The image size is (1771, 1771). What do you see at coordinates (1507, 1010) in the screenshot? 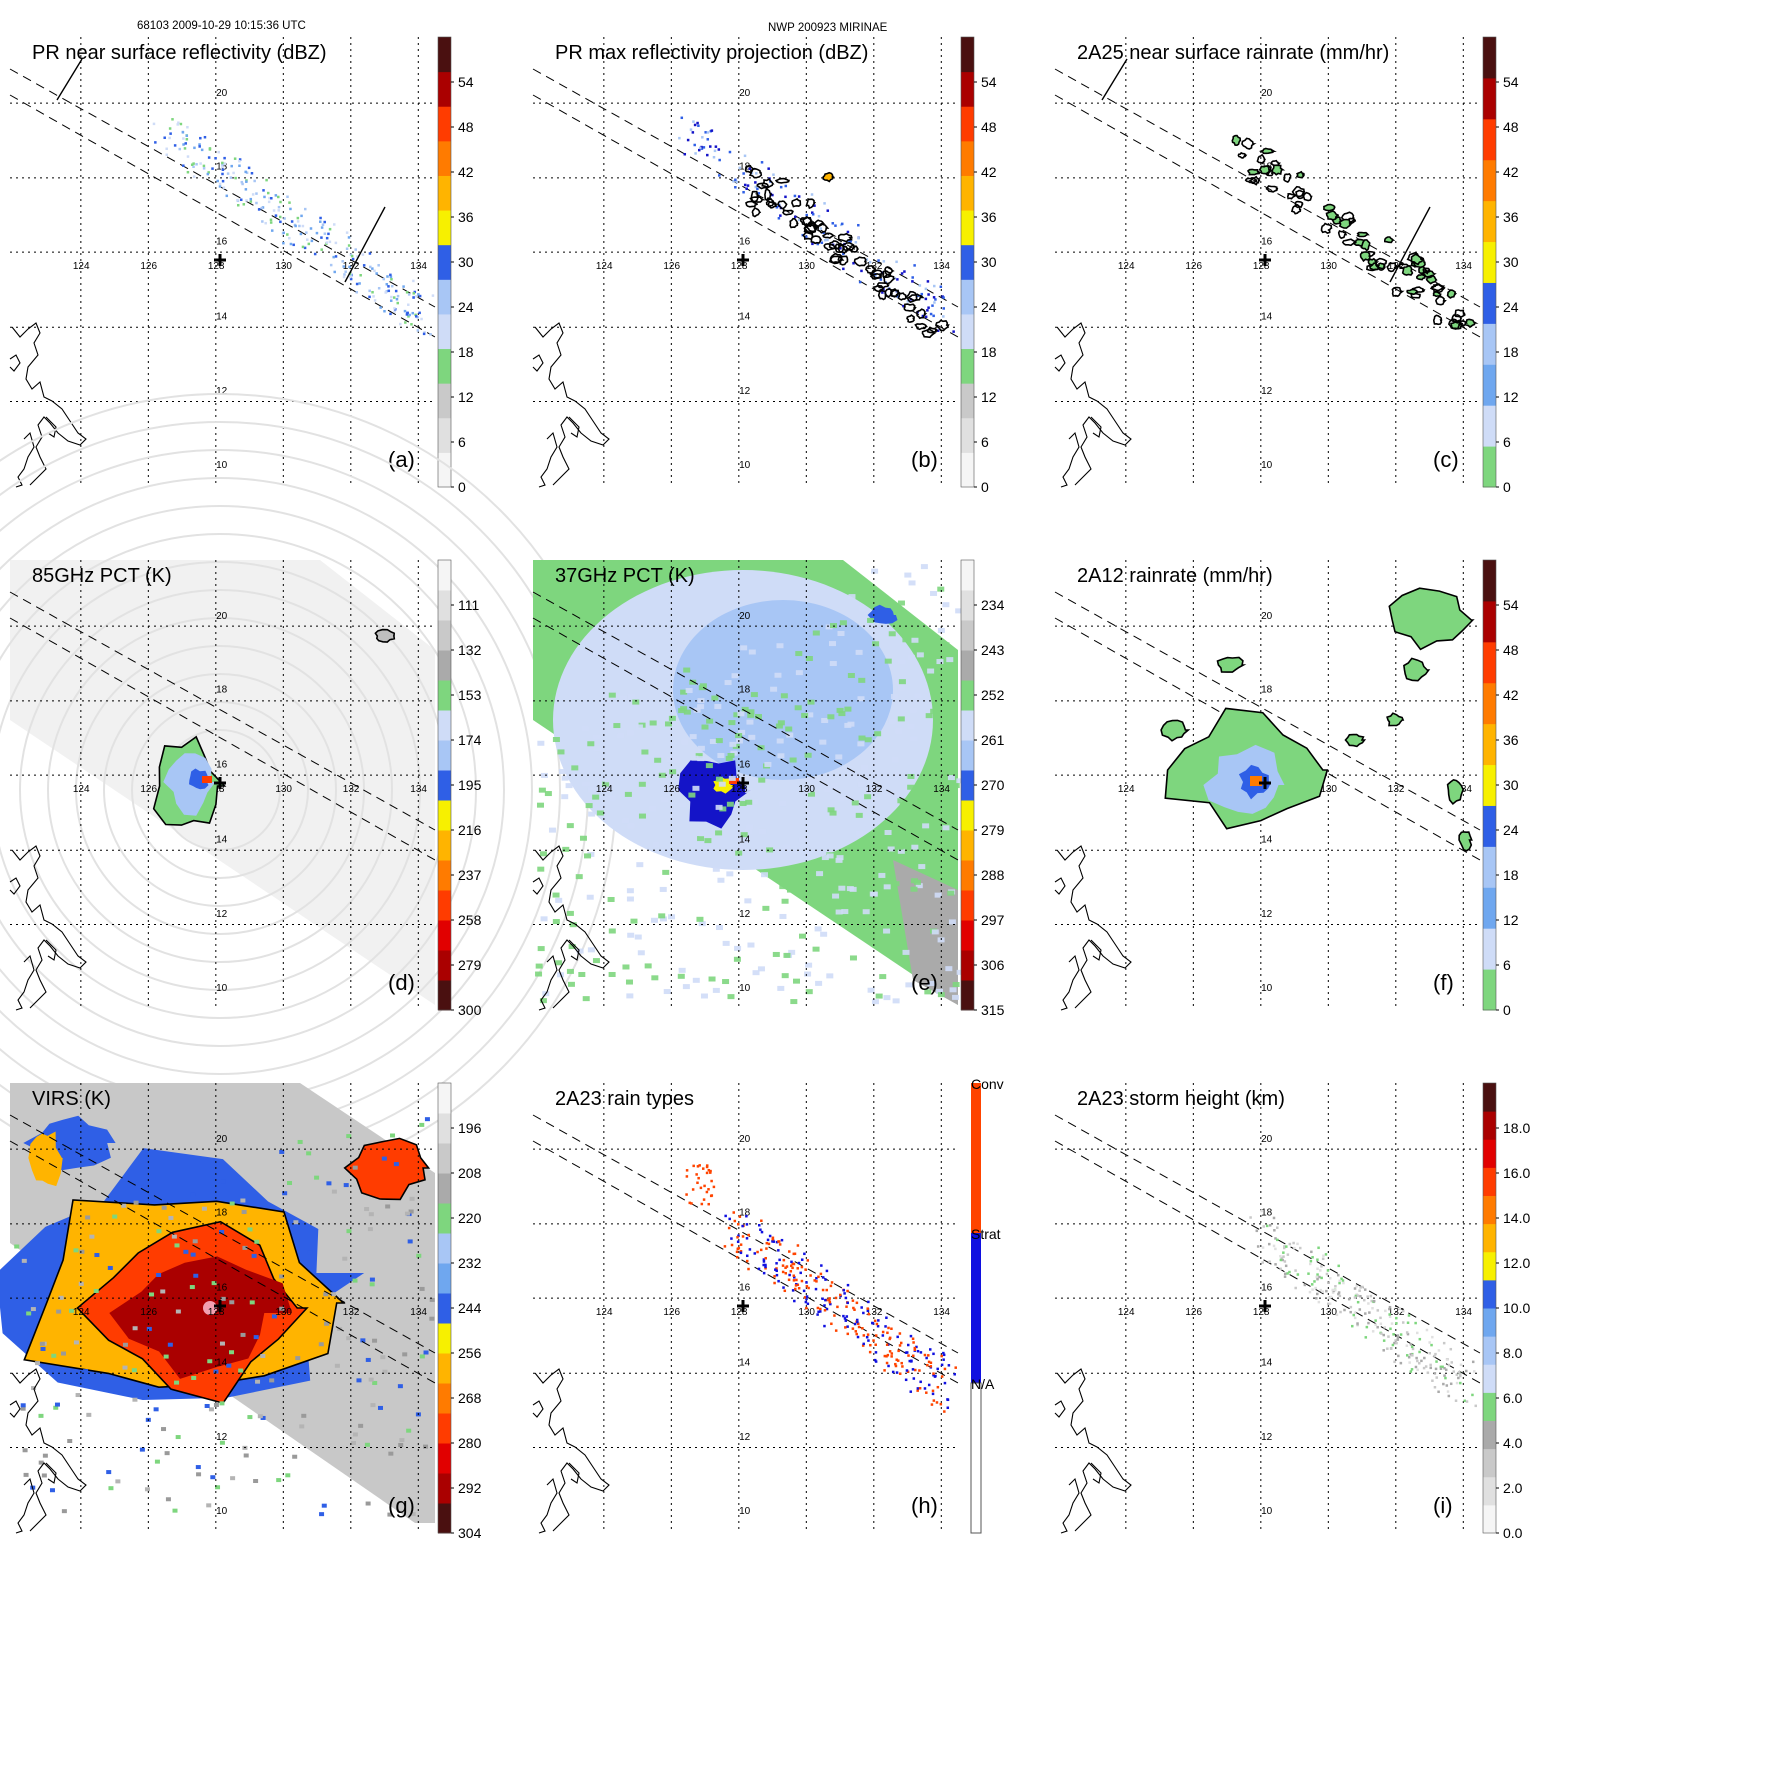
I see `colorbar-tick-label: 0` at bounding box center [1507, 1010].